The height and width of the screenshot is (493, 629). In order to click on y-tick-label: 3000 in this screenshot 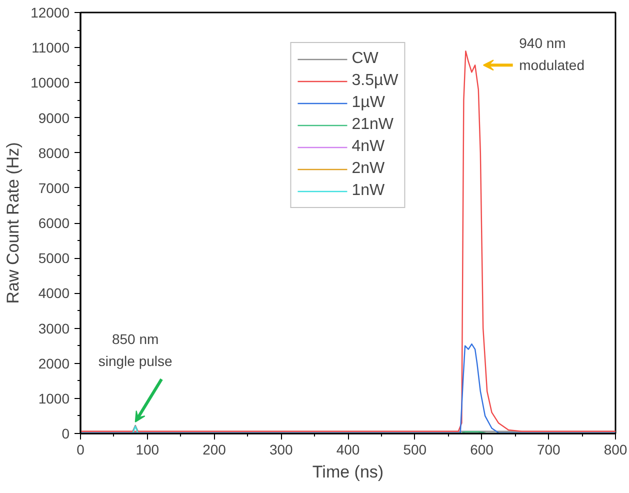, I will do `click(54, 328)`.